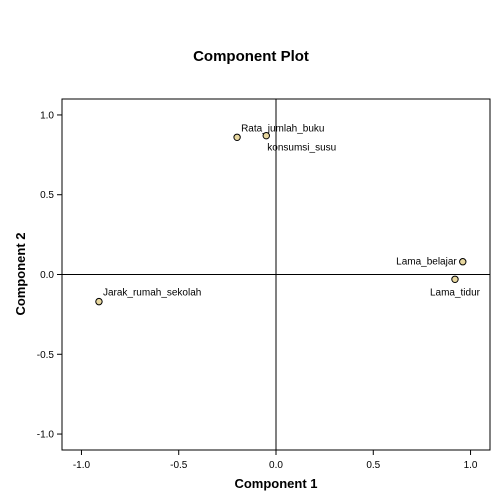  What do you see at coordinates (47, 275) in the screenshot?
I see `y-tick-label: 0.0` at bounding box center [47, 275].